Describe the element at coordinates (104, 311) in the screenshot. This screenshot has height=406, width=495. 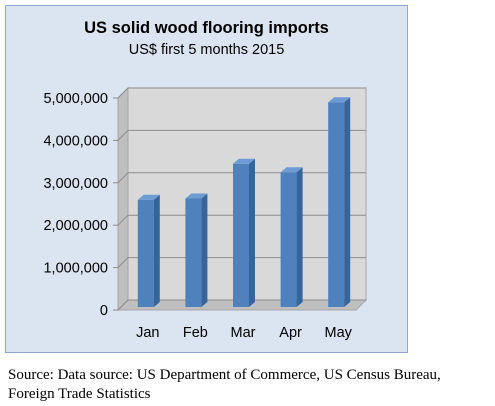
I see `y-tick-label: 0` at that location.